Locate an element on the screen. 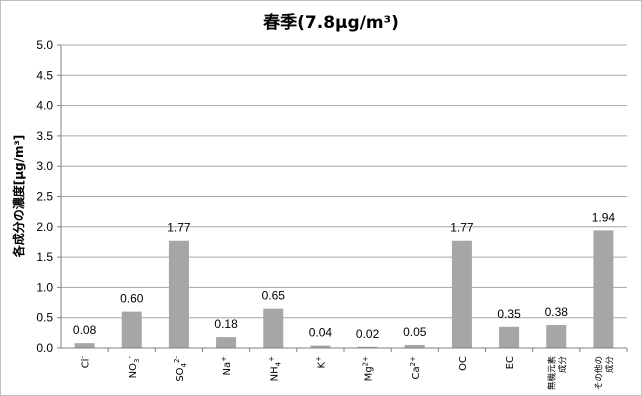 This screenshot has height=396, width=642. x-tick-label-text: Mg2+ is located at coordinates (368, 368).